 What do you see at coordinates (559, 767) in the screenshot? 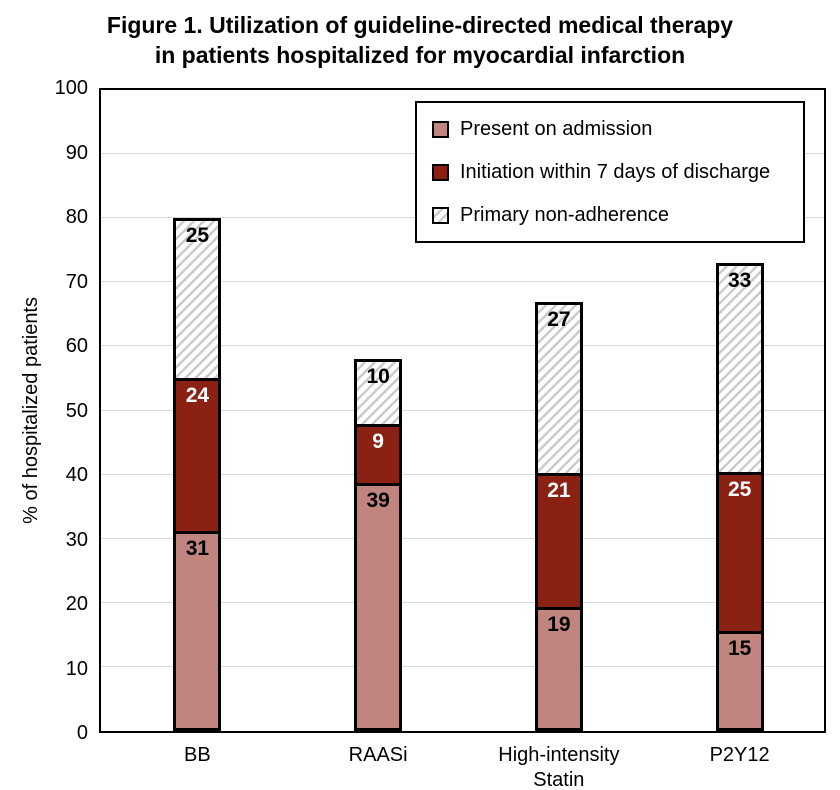
I see `x-label-high-intensity: High-intensity Statin` at bounding box center [559, 767].